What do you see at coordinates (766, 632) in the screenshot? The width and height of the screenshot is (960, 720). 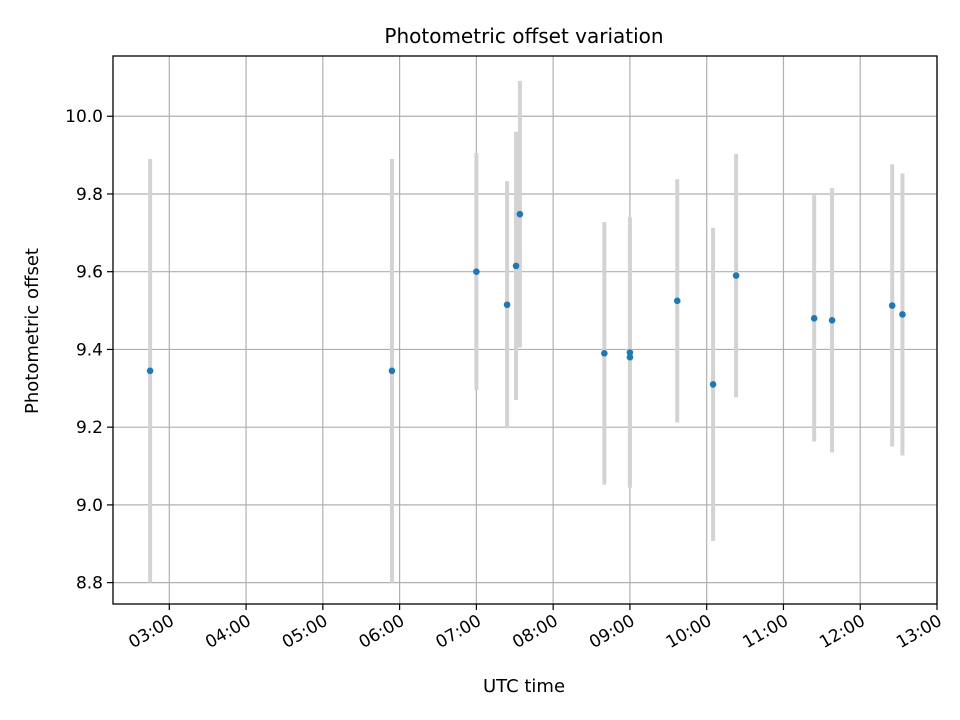 I see `x-tick-label: 11:00` at bounding box center [766, 632].